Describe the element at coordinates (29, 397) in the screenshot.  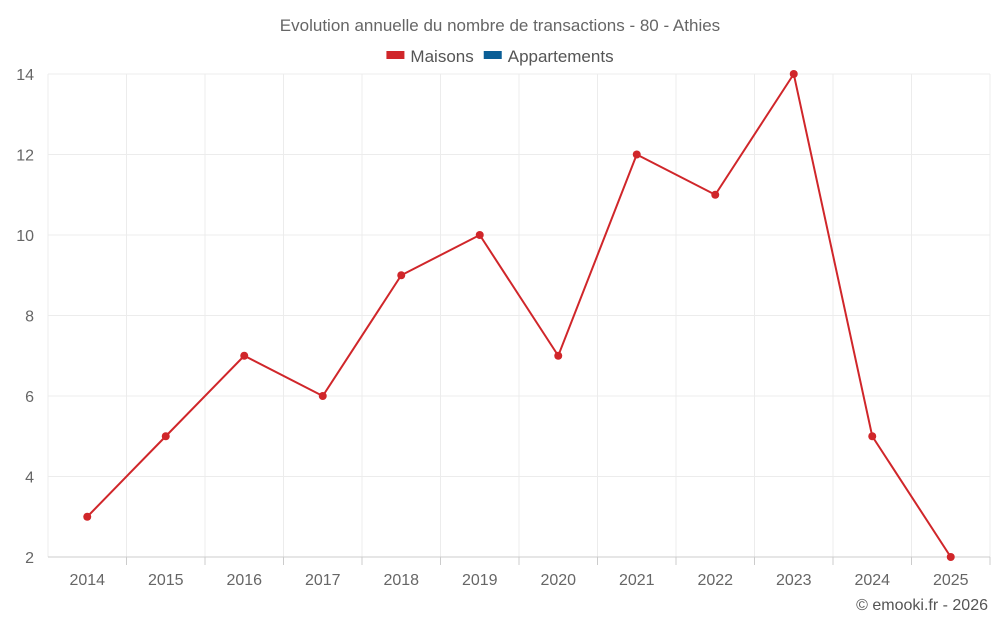
I see `y-tick-label: 6` at that location.